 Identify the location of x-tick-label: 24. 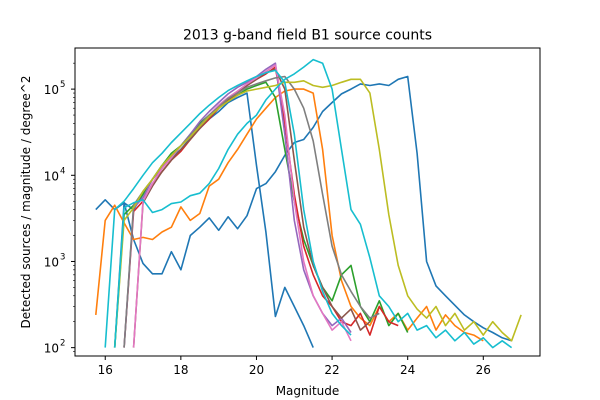
(407, 370).